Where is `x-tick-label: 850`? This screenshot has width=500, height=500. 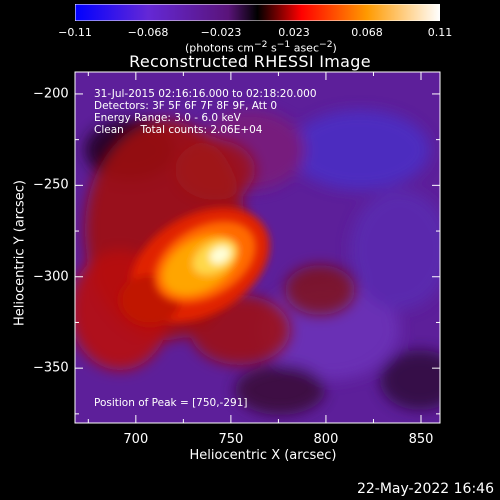 x-tick-label: 850 is located at coordinates (421, 439).